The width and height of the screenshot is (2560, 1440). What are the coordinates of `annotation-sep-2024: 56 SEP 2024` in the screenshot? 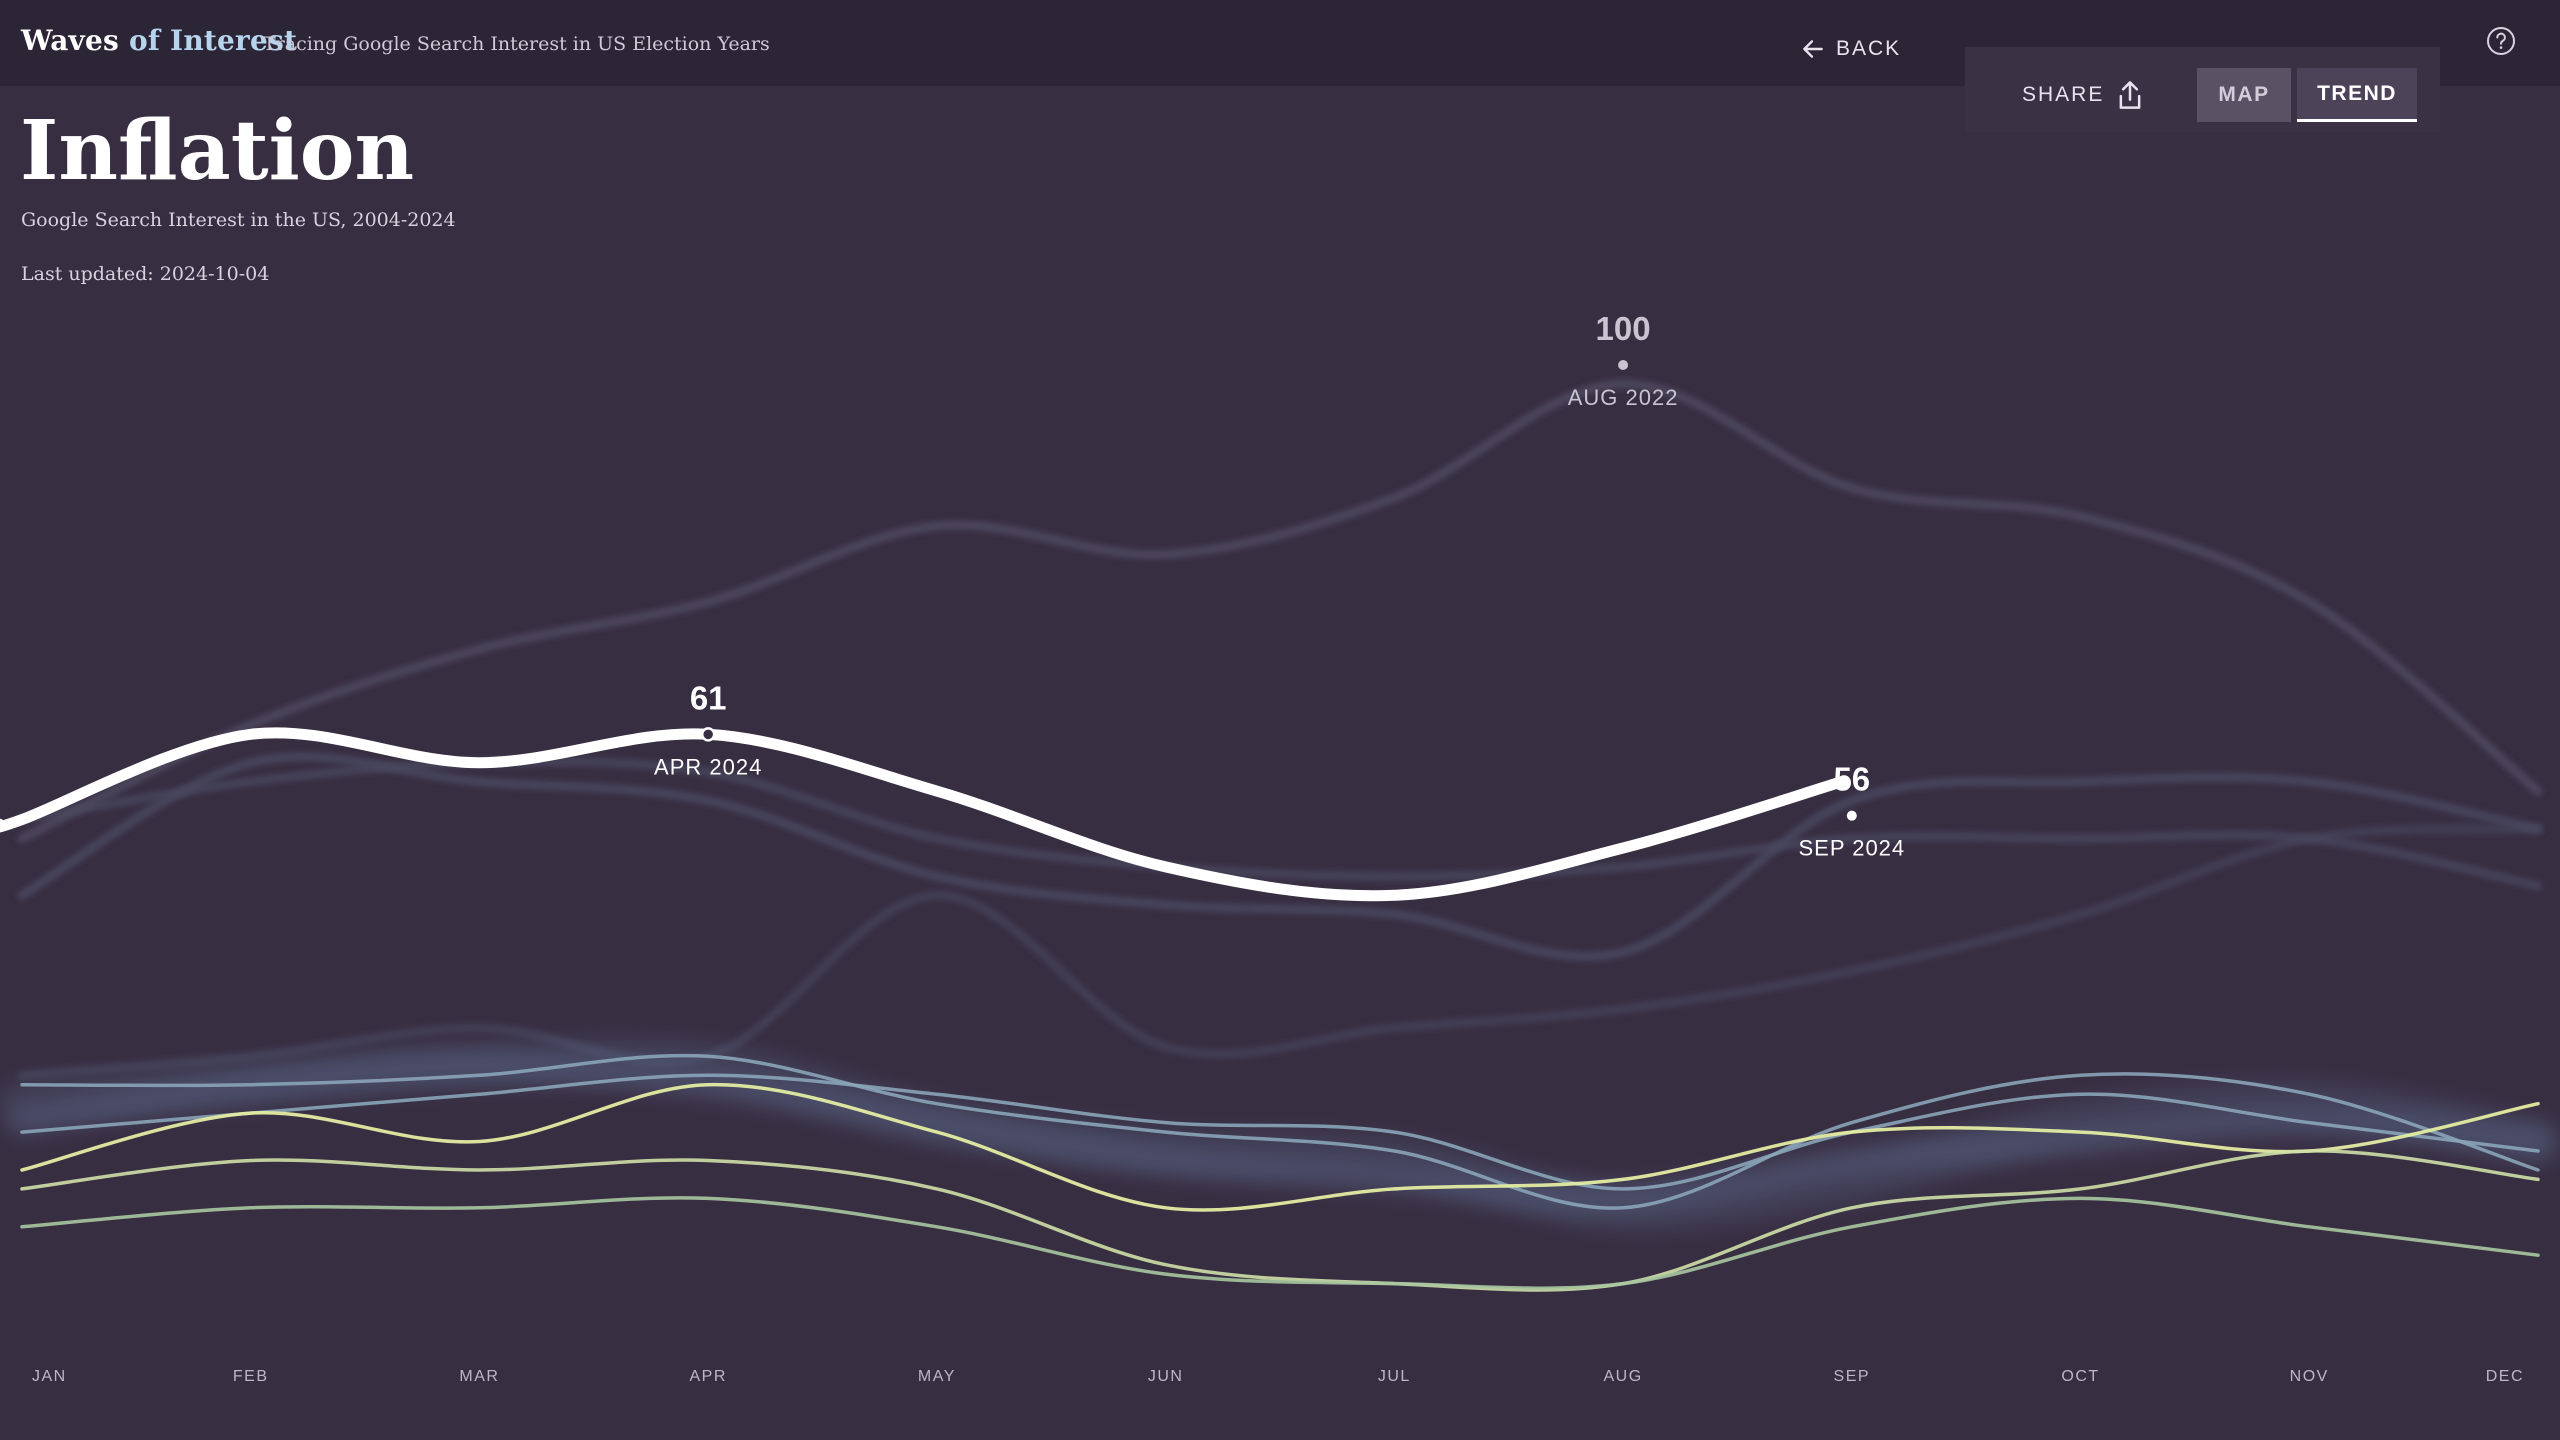 It's located at (1851, 811).